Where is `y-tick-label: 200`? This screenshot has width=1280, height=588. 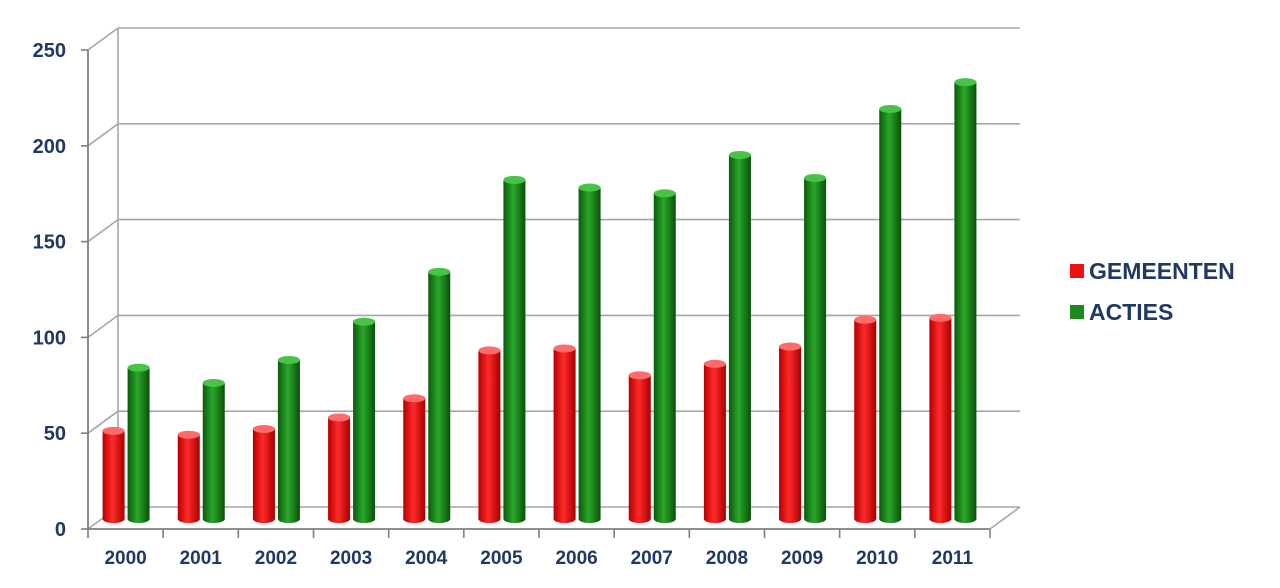 y-tick-label: 200 is located at coordinates (49, 147).